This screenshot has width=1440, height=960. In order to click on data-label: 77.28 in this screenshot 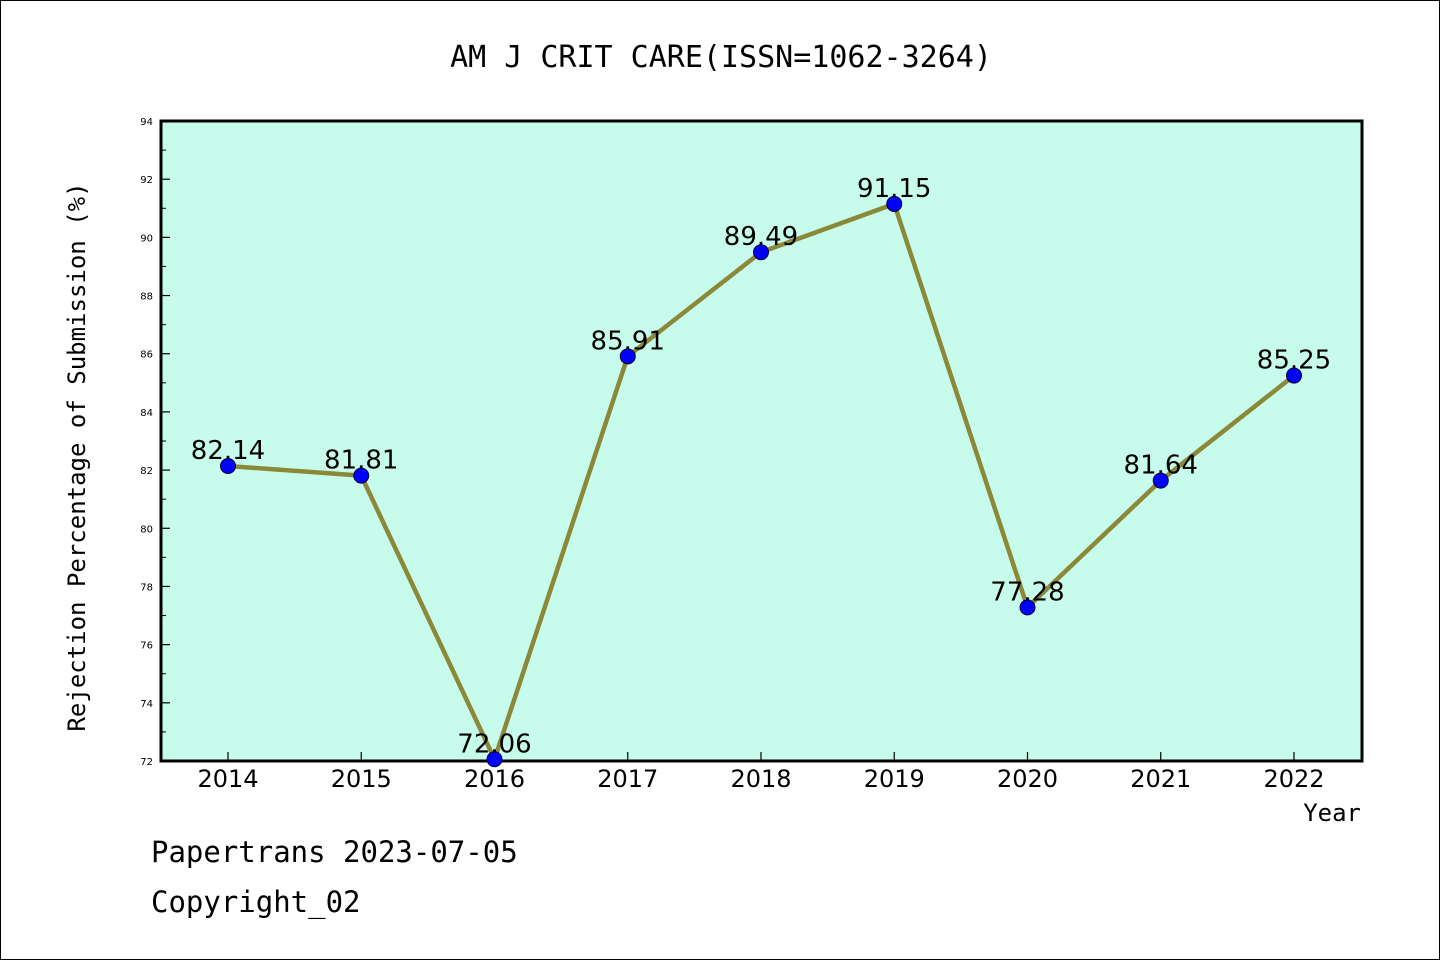, I will do `click(1027, 592)`.